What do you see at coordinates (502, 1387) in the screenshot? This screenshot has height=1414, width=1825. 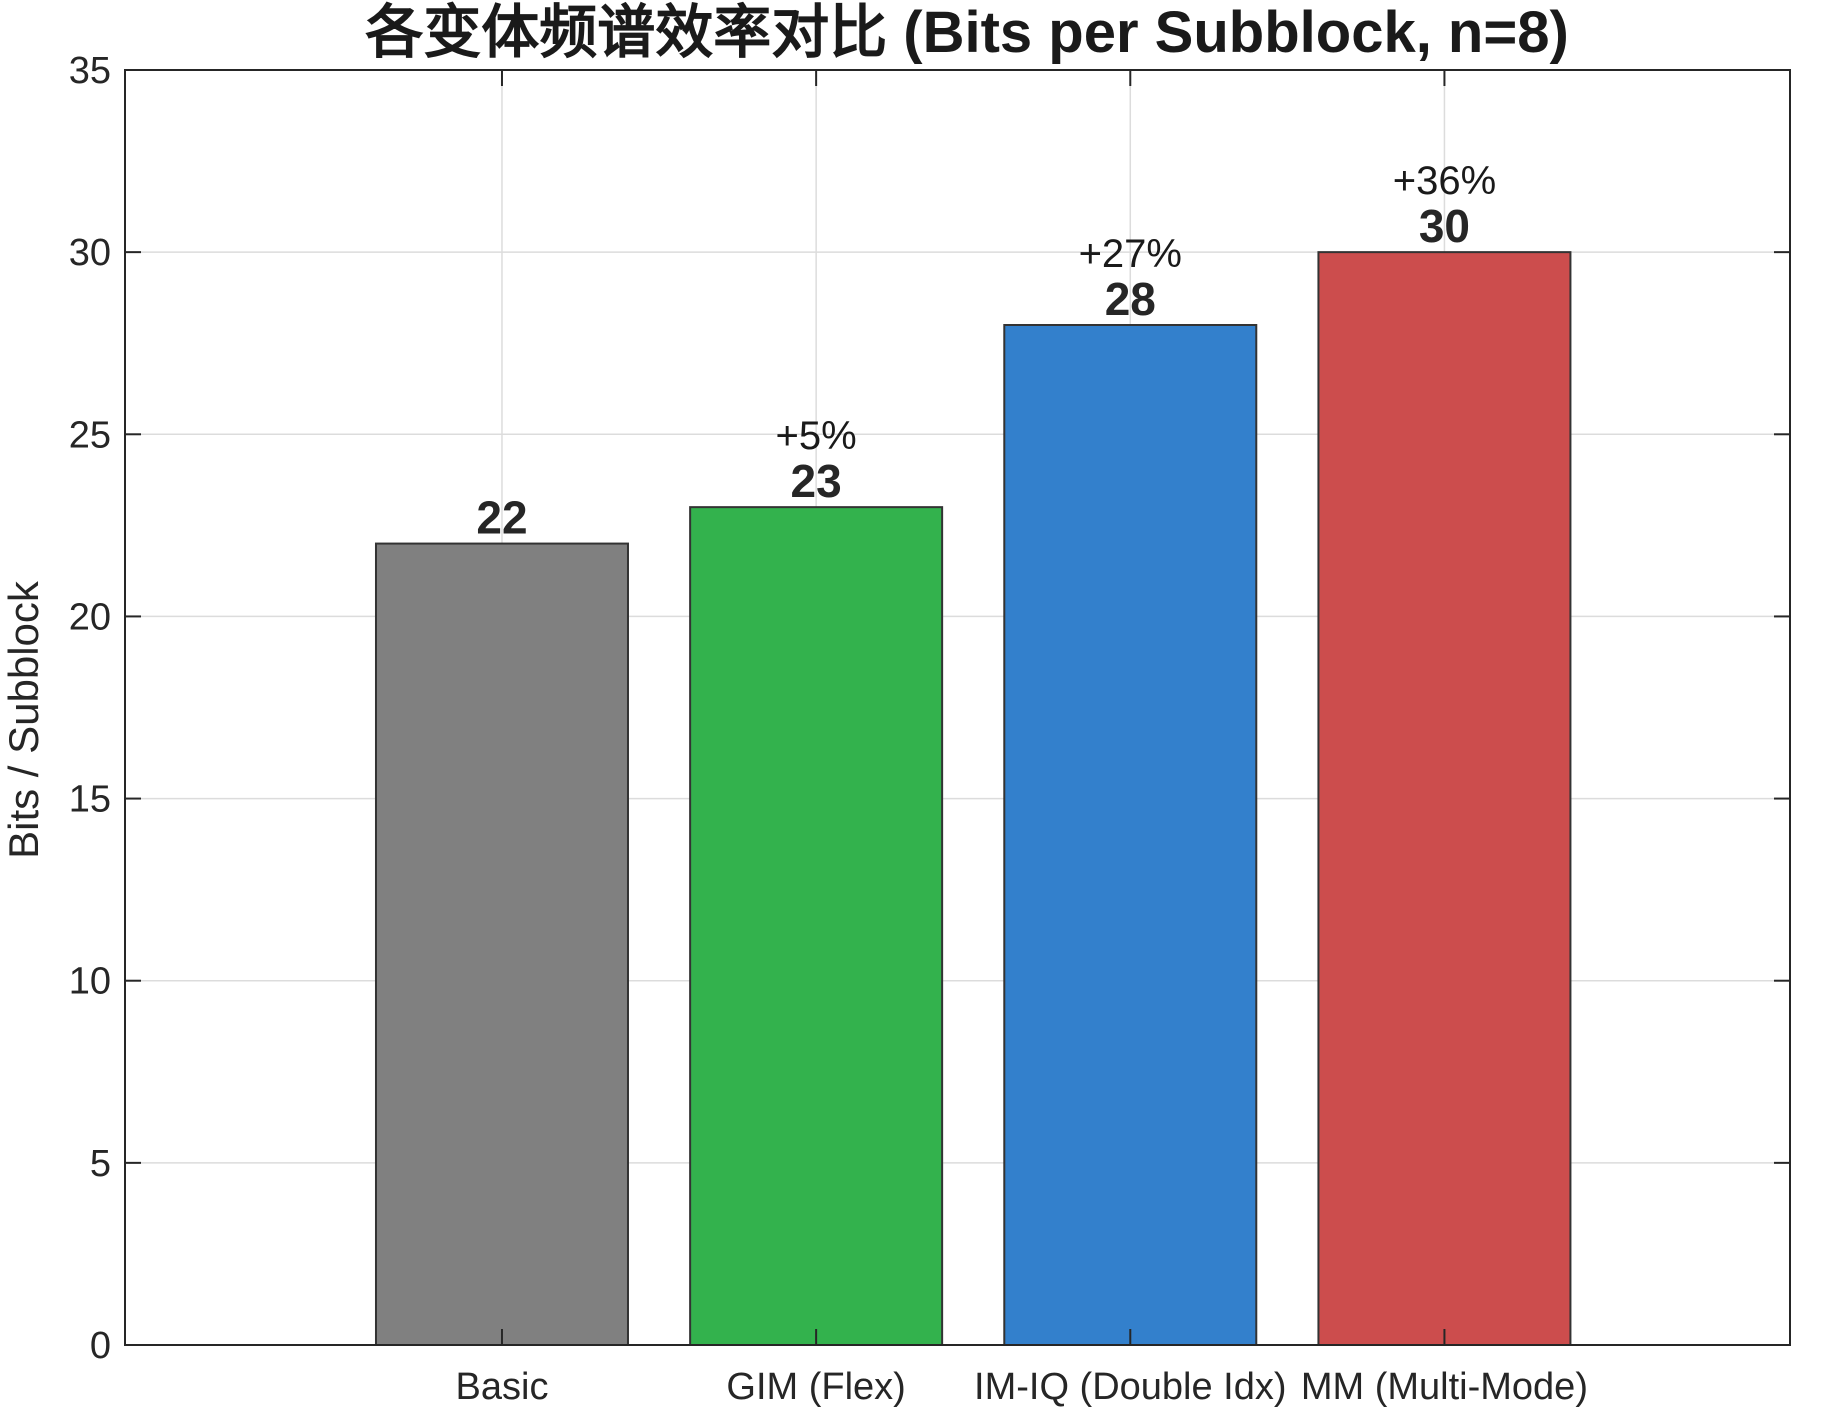 I see `x-tick-label: Basic` at bounding box center [502, 1387].